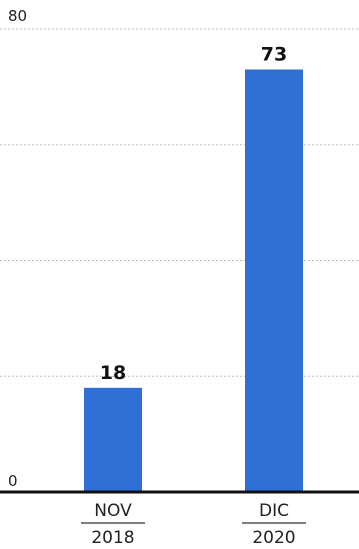 The width and height of the screenshot is (359, 549). I want to click on y-tick-label: 80, so click(17, 16).